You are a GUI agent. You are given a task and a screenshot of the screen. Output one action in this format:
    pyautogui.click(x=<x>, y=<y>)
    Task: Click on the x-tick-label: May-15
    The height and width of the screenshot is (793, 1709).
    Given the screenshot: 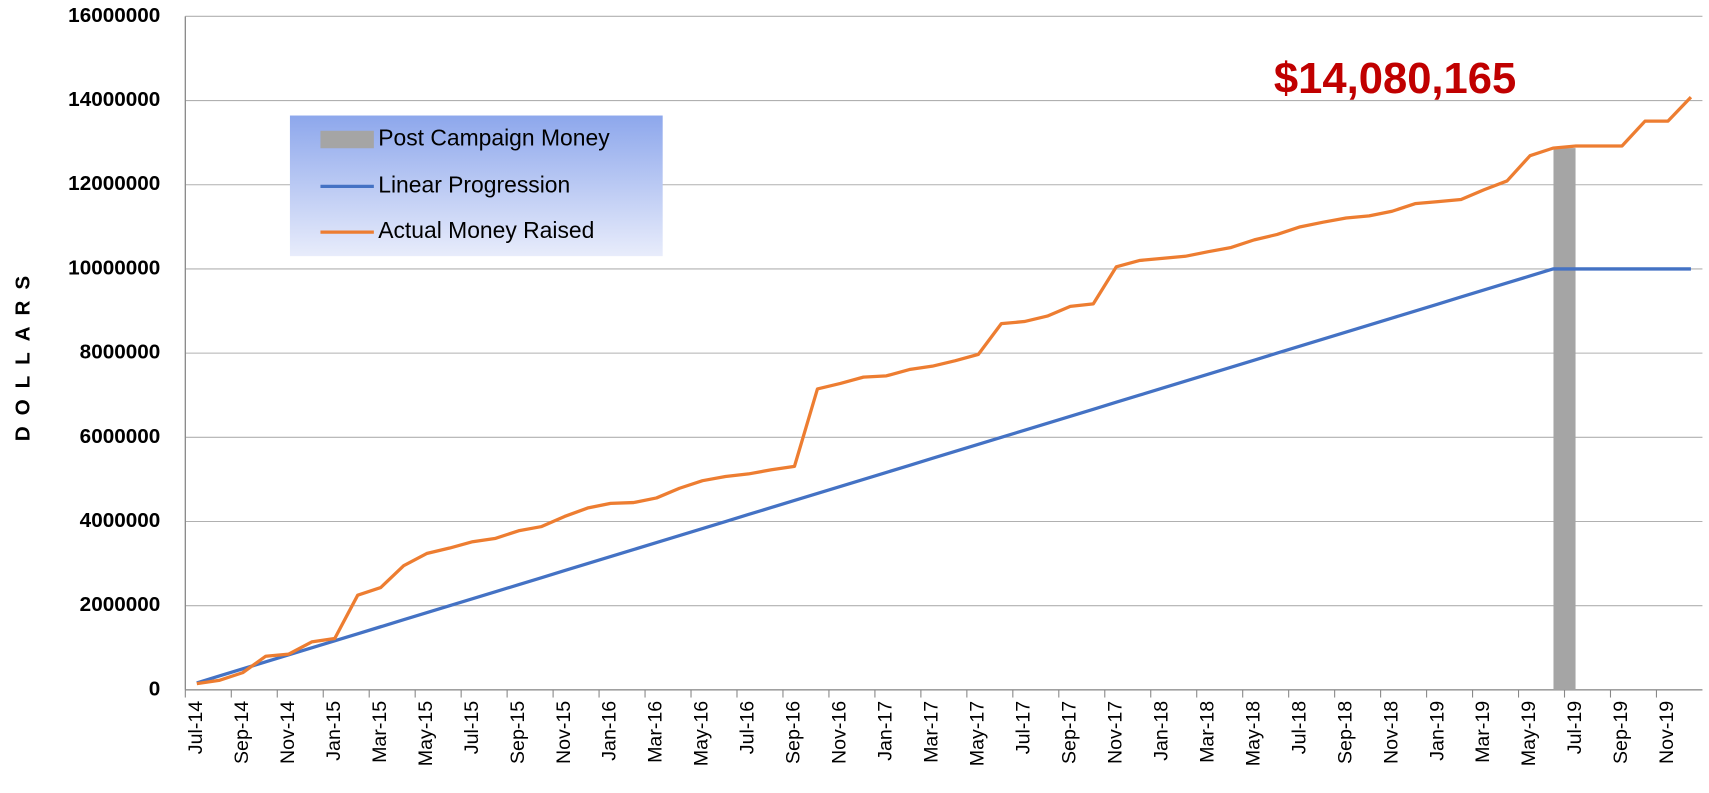 What is the action you would take?
    pyautogui.click(x=426, y=733)
    